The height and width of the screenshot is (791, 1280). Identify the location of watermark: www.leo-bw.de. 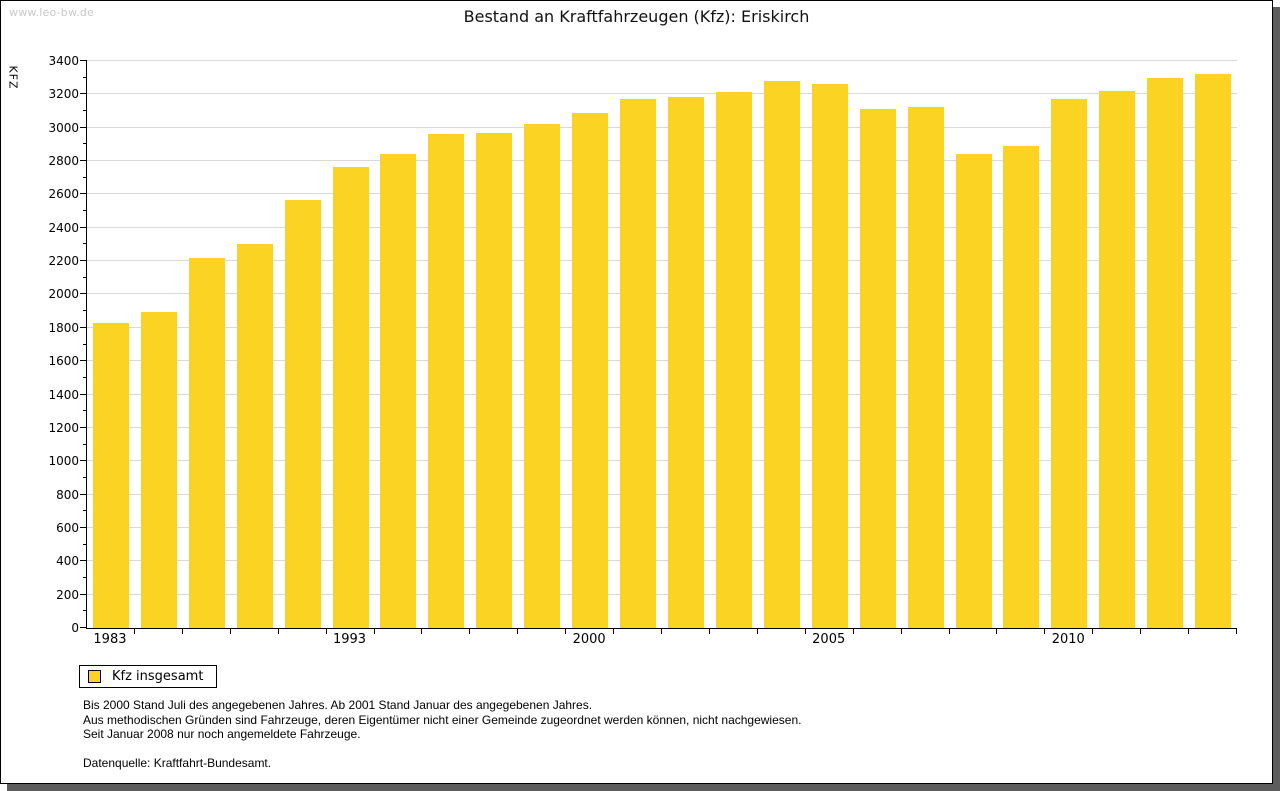
(52, 12).